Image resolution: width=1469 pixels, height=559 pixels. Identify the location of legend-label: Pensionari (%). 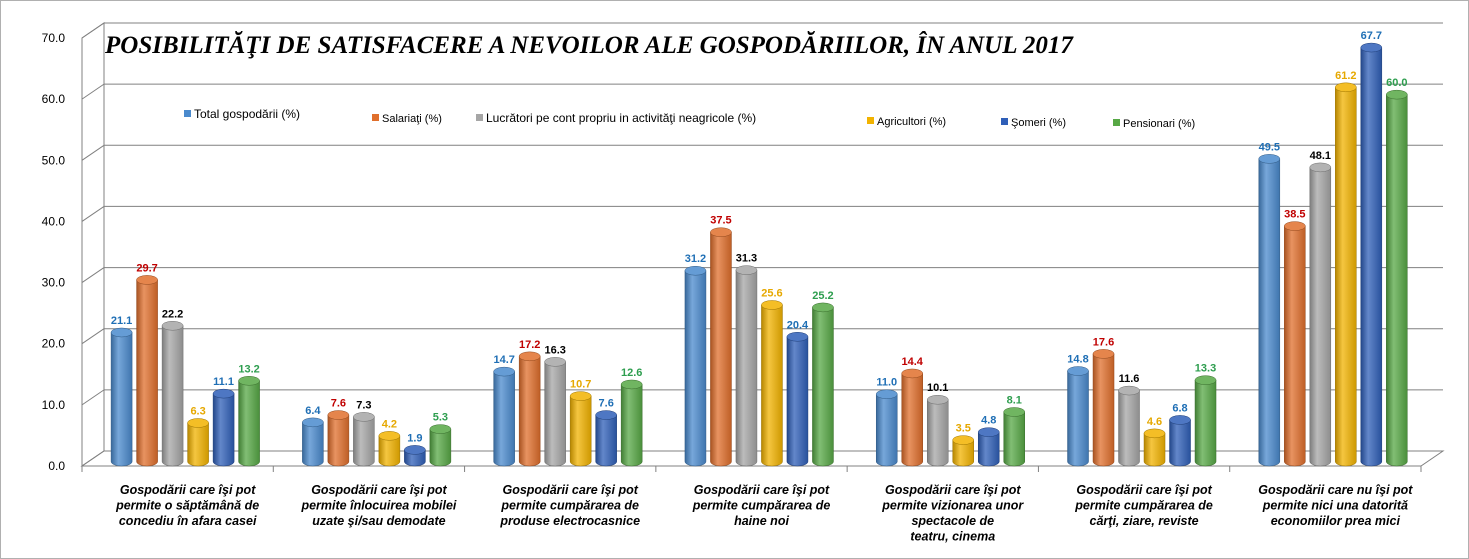
(1159, 124).